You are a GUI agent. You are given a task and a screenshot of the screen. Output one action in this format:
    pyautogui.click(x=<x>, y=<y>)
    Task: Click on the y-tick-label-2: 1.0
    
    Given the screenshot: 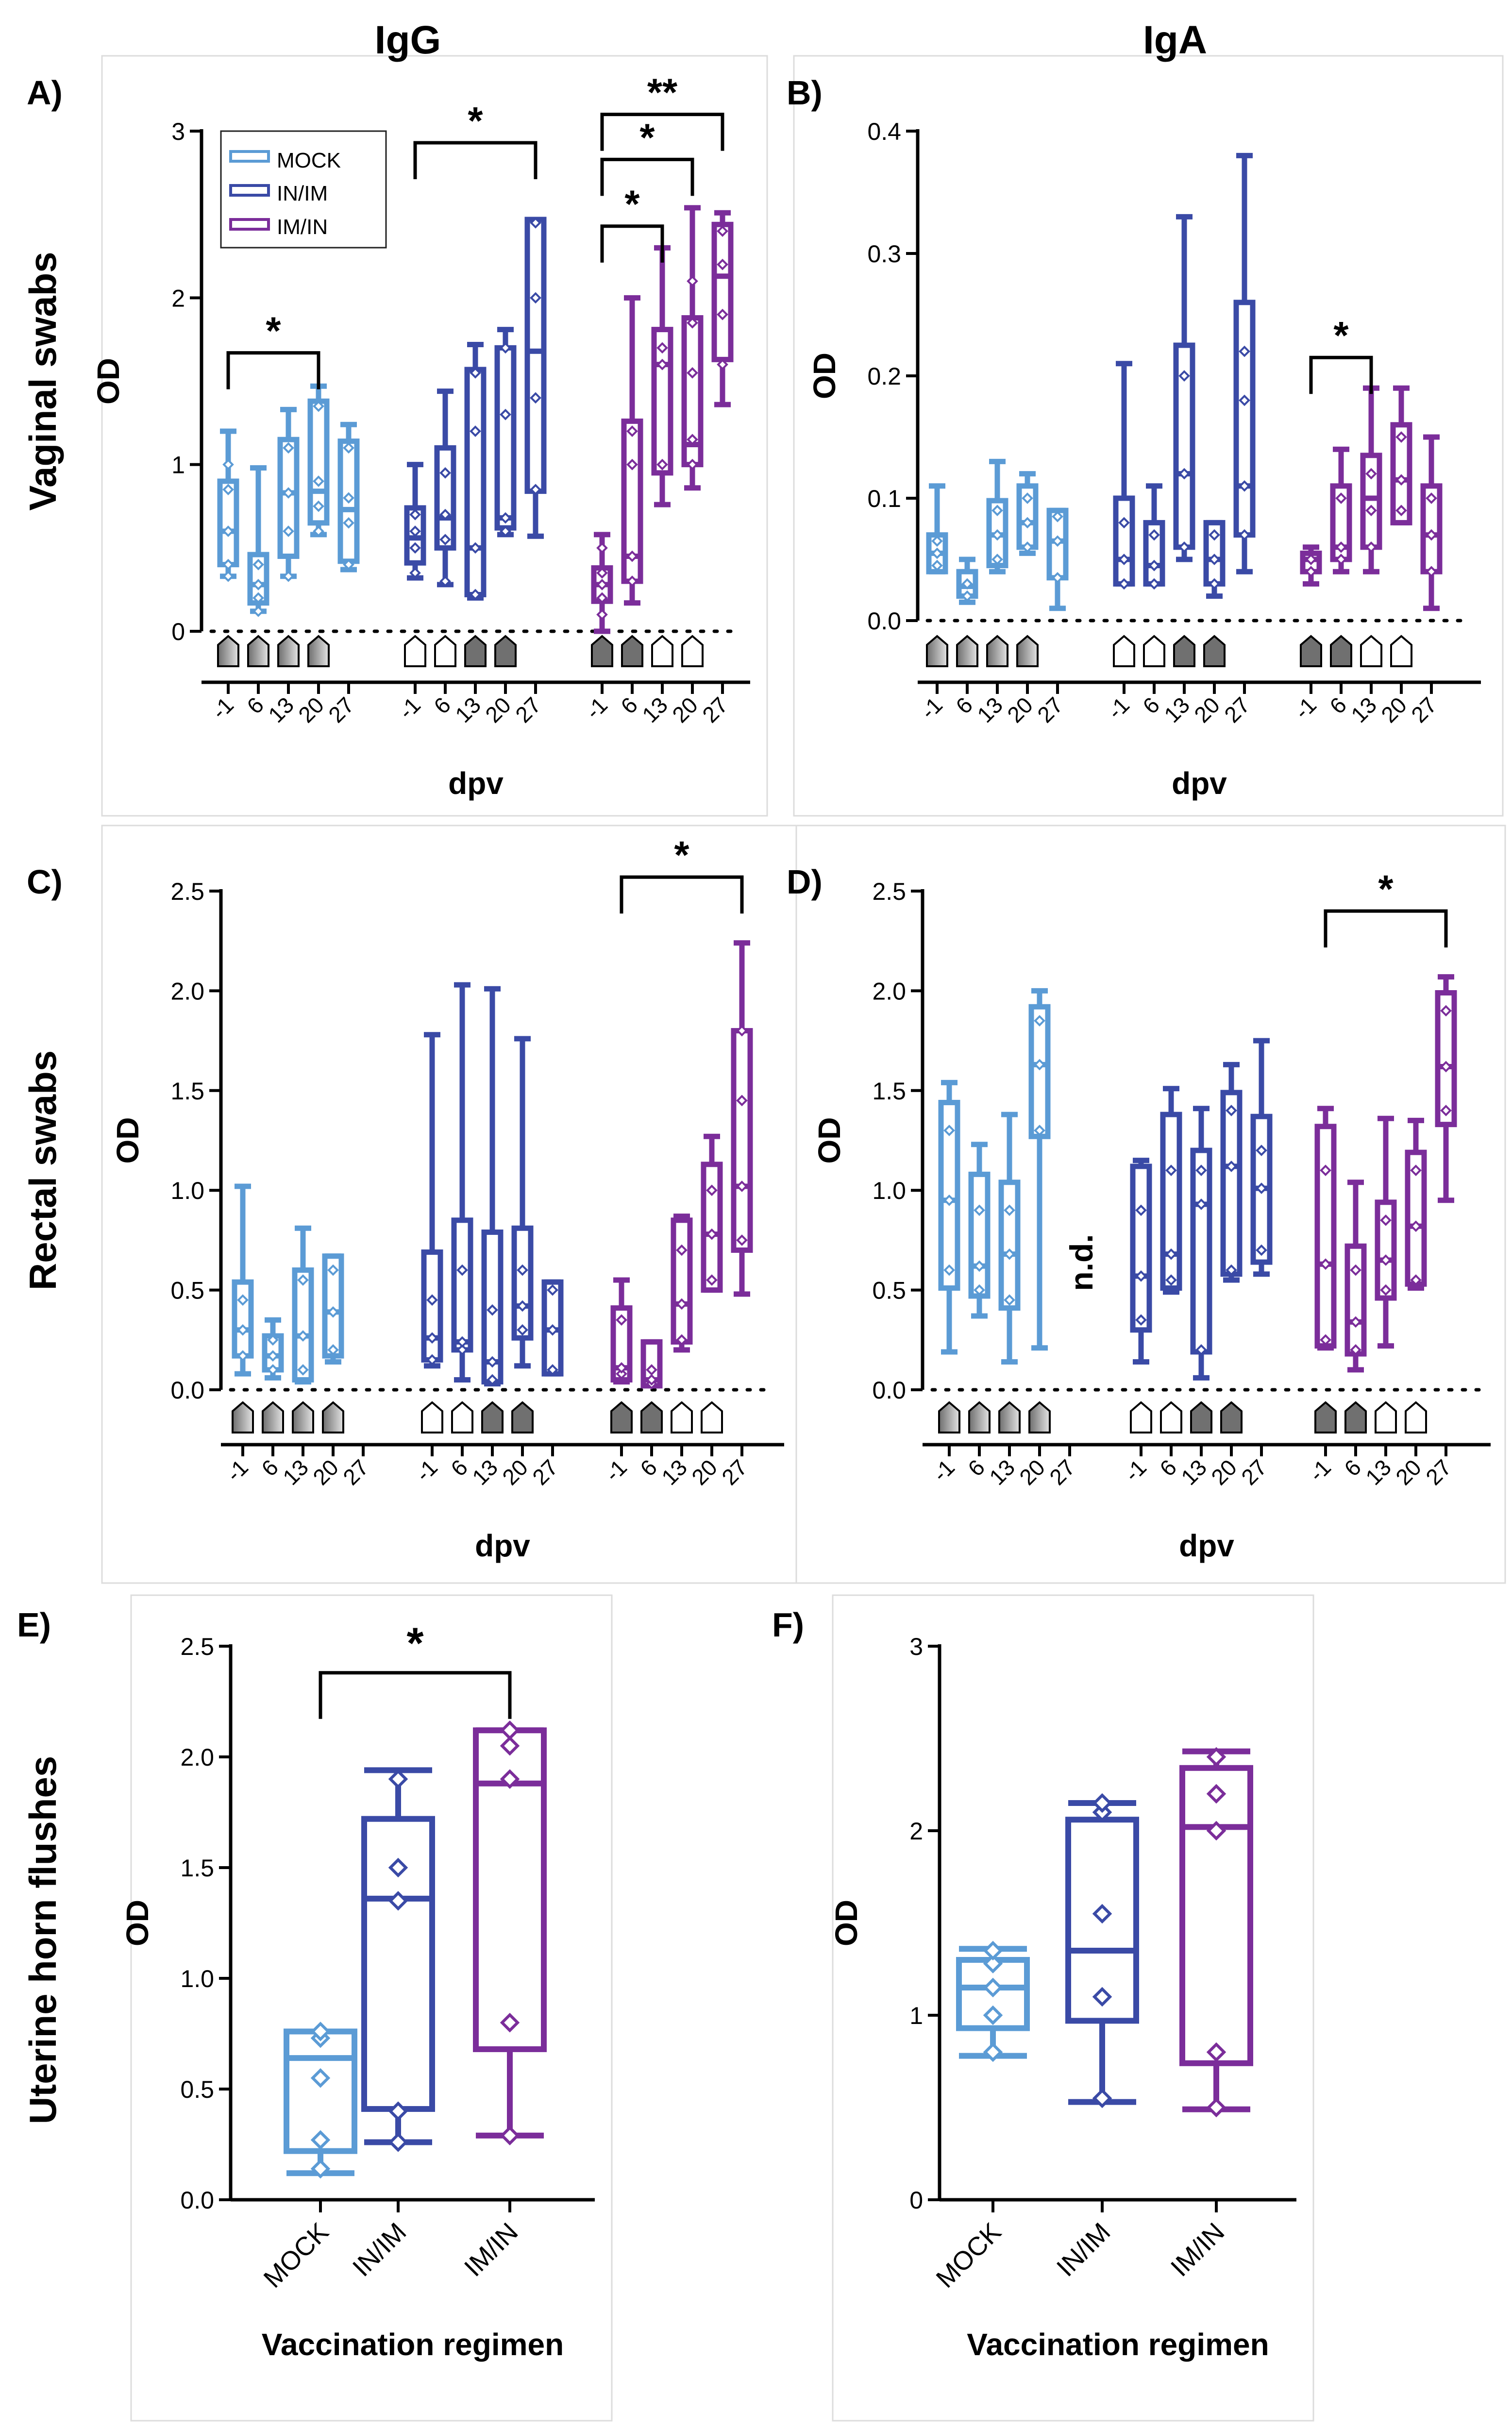 What is the action you would take?
    pyautogui.click(x=187, y=1190)
    